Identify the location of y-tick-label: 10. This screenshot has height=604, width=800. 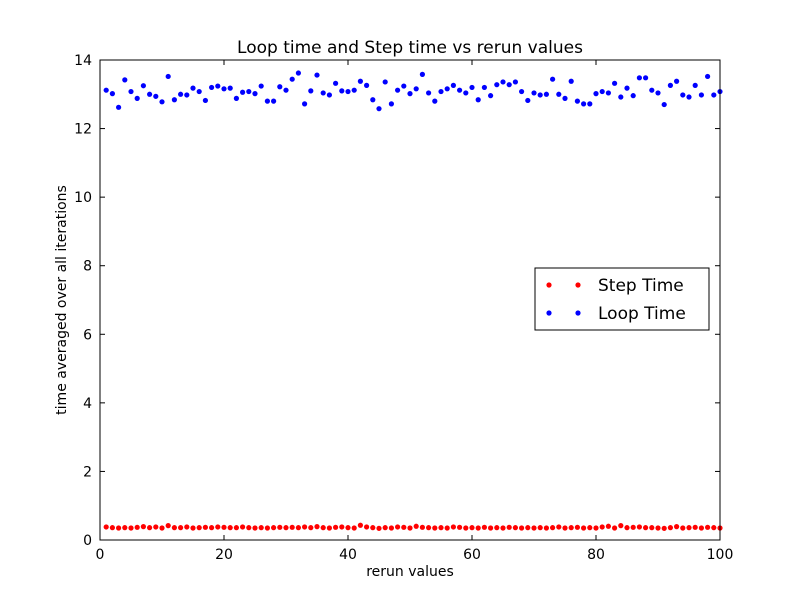
(83, 198).